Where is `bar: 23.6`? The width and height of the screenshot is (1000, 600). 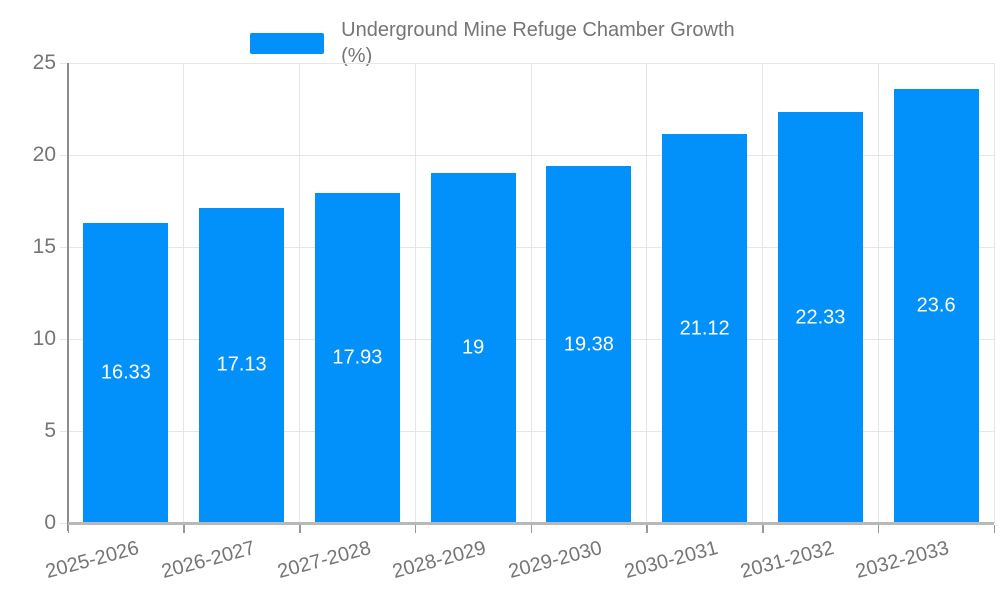 bar: 23.6 is located at coordinates (936, 305).